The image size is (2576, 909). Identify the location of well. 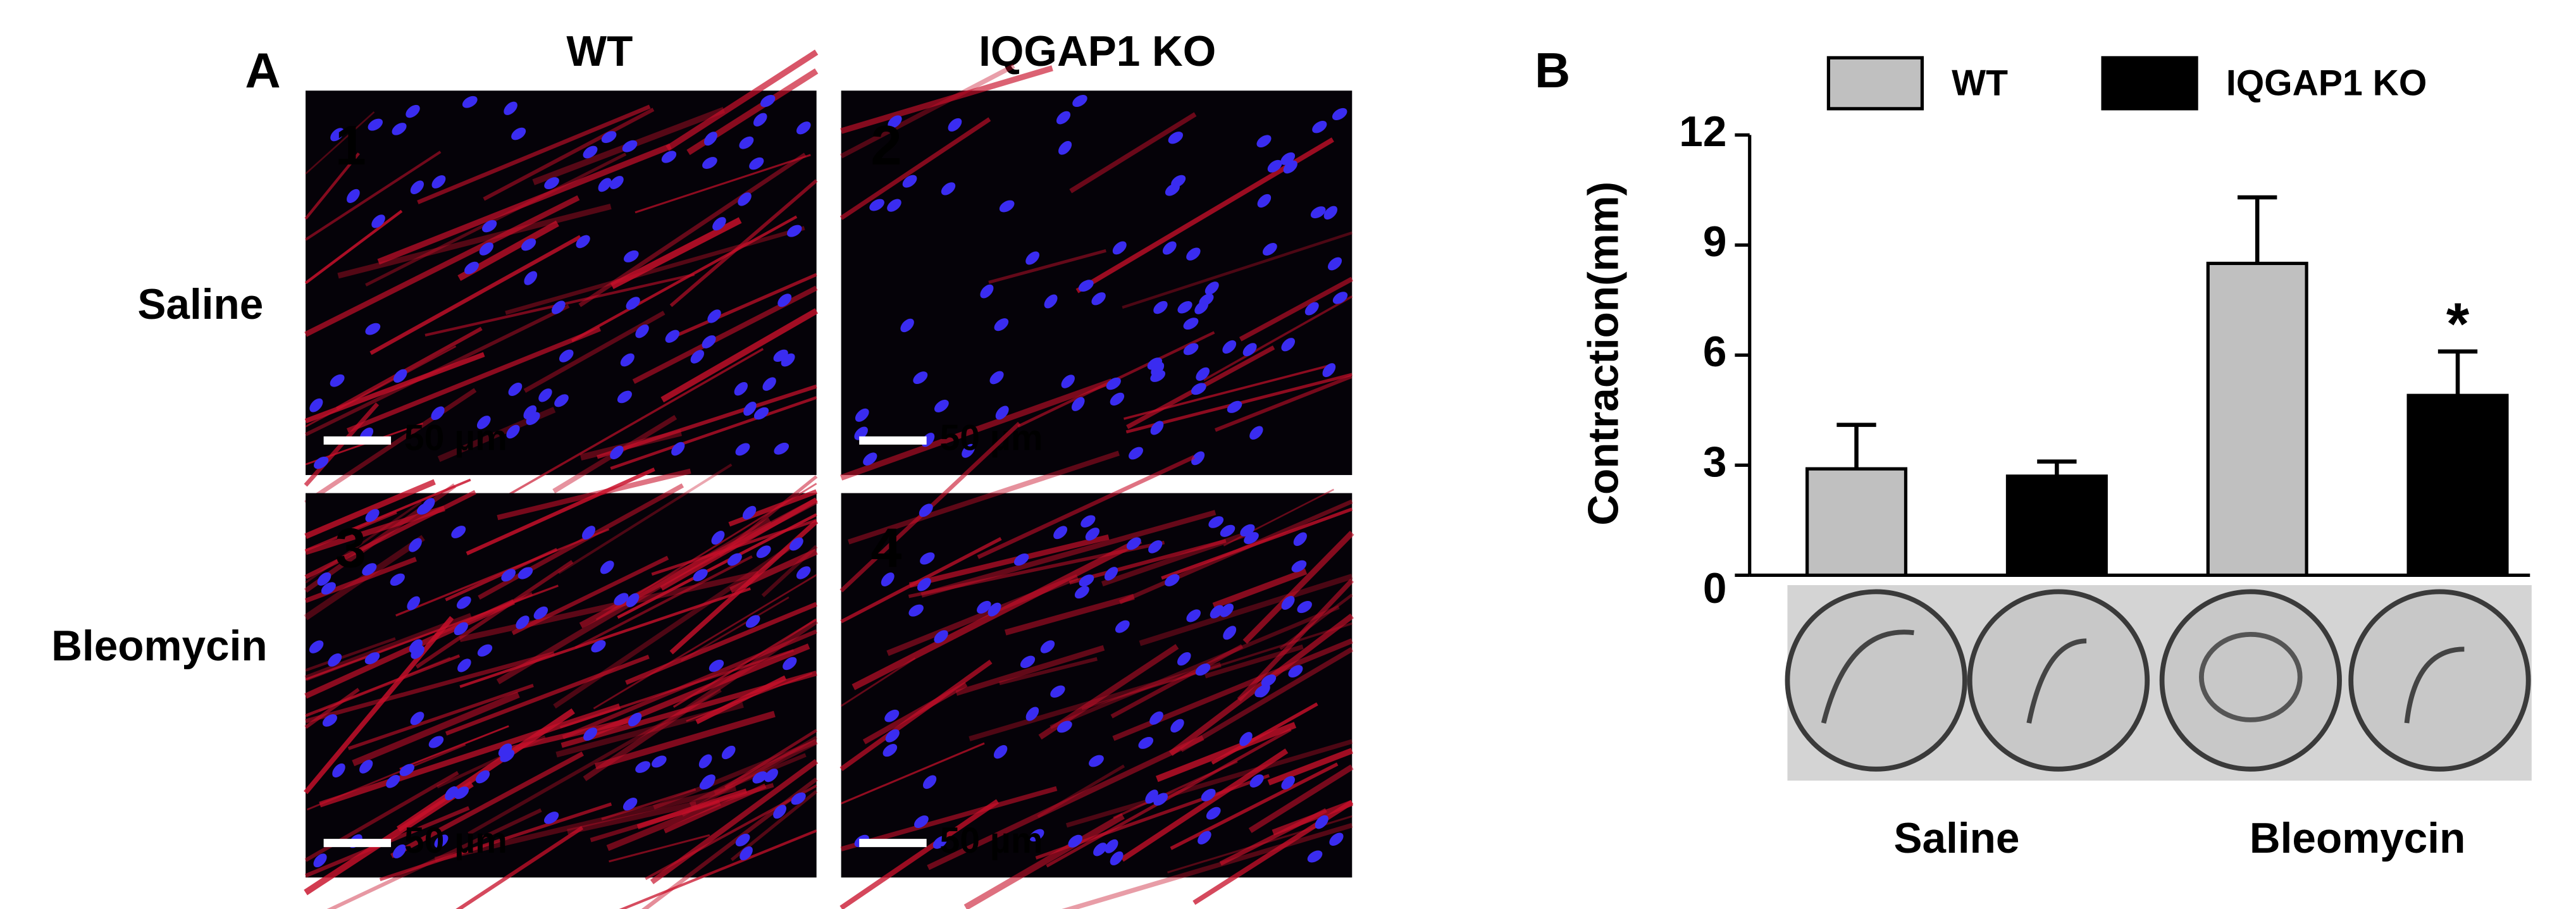
(2440, 681).